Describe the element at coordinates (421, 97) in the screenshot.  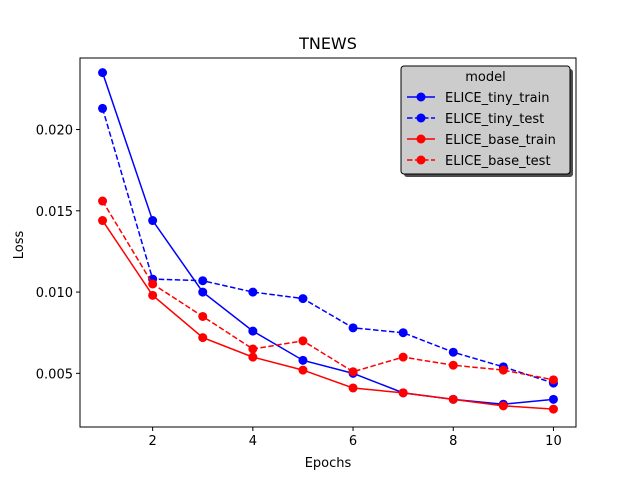
I see `legend-marker-elice-tiny-train` at that location.